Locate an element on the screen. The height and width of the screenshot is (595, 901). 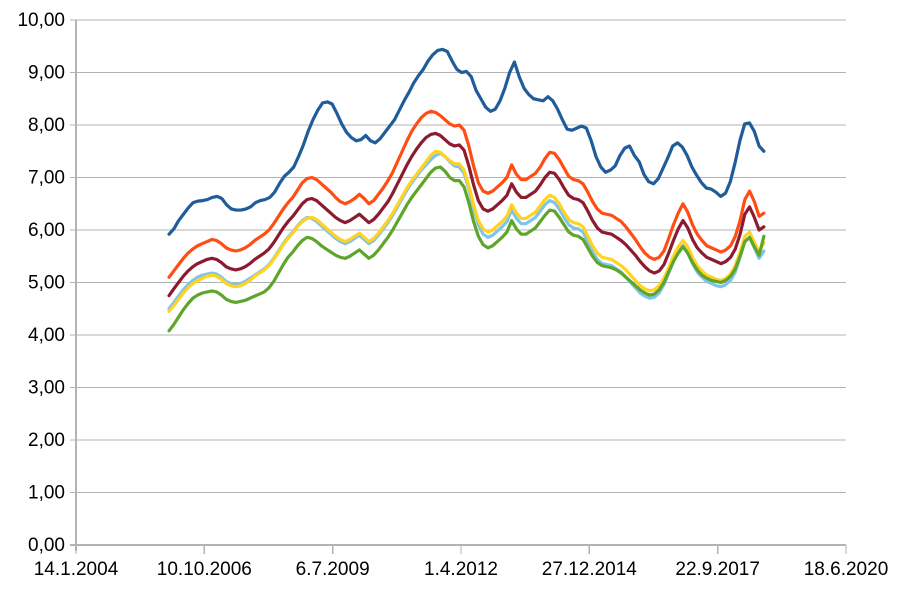
y-axis-label-3: 3,00 is located at coordinates (46, 388).